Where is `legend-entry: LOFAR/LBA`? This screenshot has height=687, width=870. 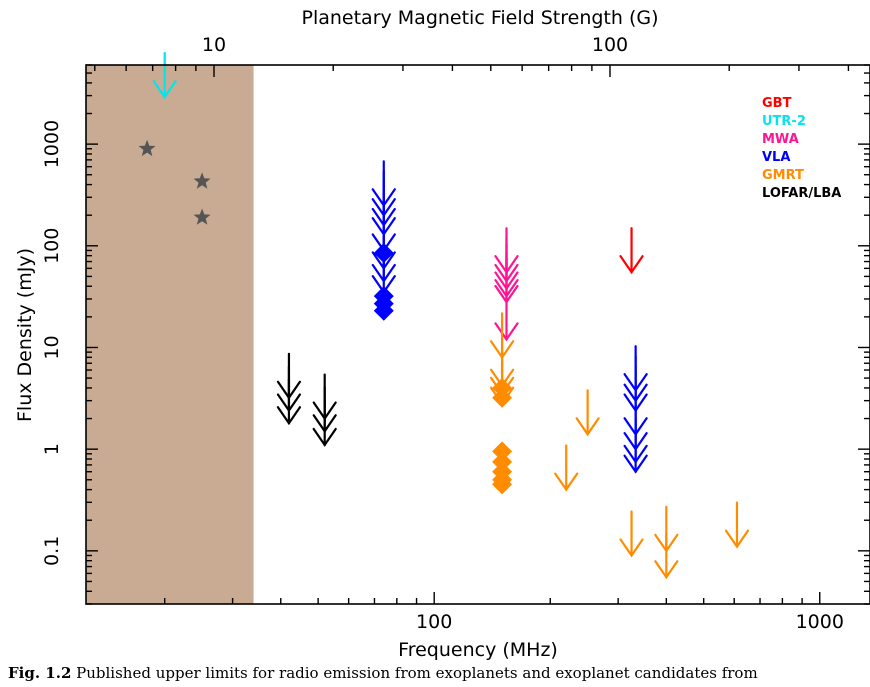
legend-entry: LOFAR/LBA is located at coordinates (801, 193).